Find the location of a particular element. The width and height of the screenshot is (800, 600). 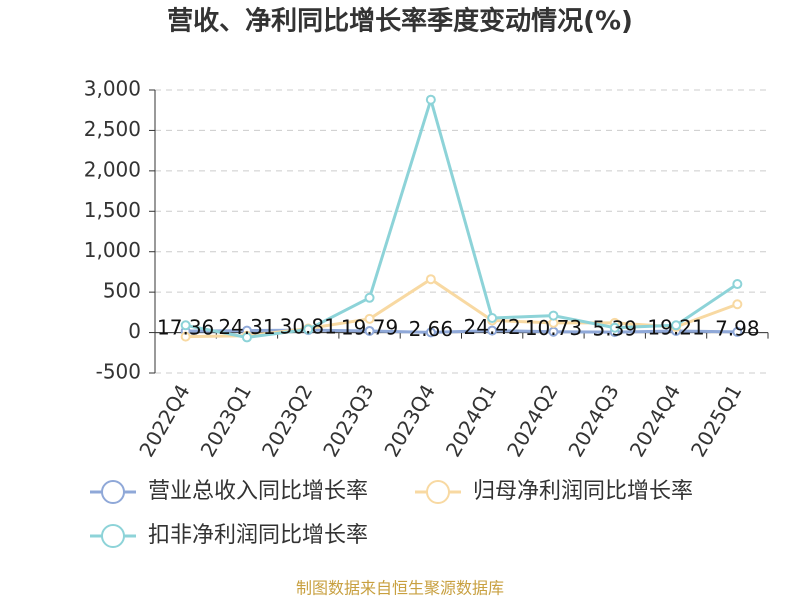

data-label: 17.36 is located at coordinates (185, 328).